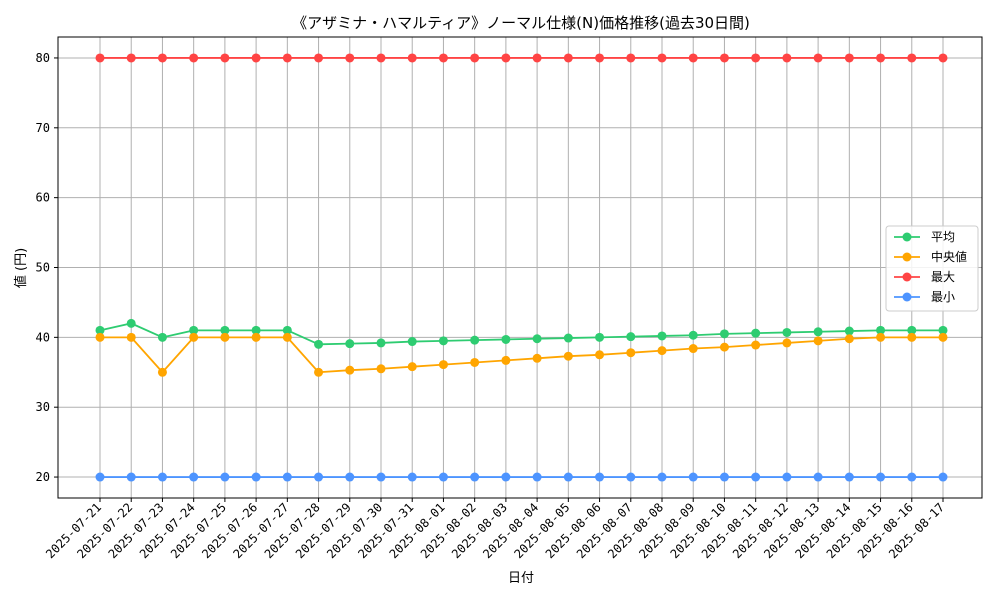  Describe the element at coordinates (521, 355) in the screenshot. I see `series-line` at that location.